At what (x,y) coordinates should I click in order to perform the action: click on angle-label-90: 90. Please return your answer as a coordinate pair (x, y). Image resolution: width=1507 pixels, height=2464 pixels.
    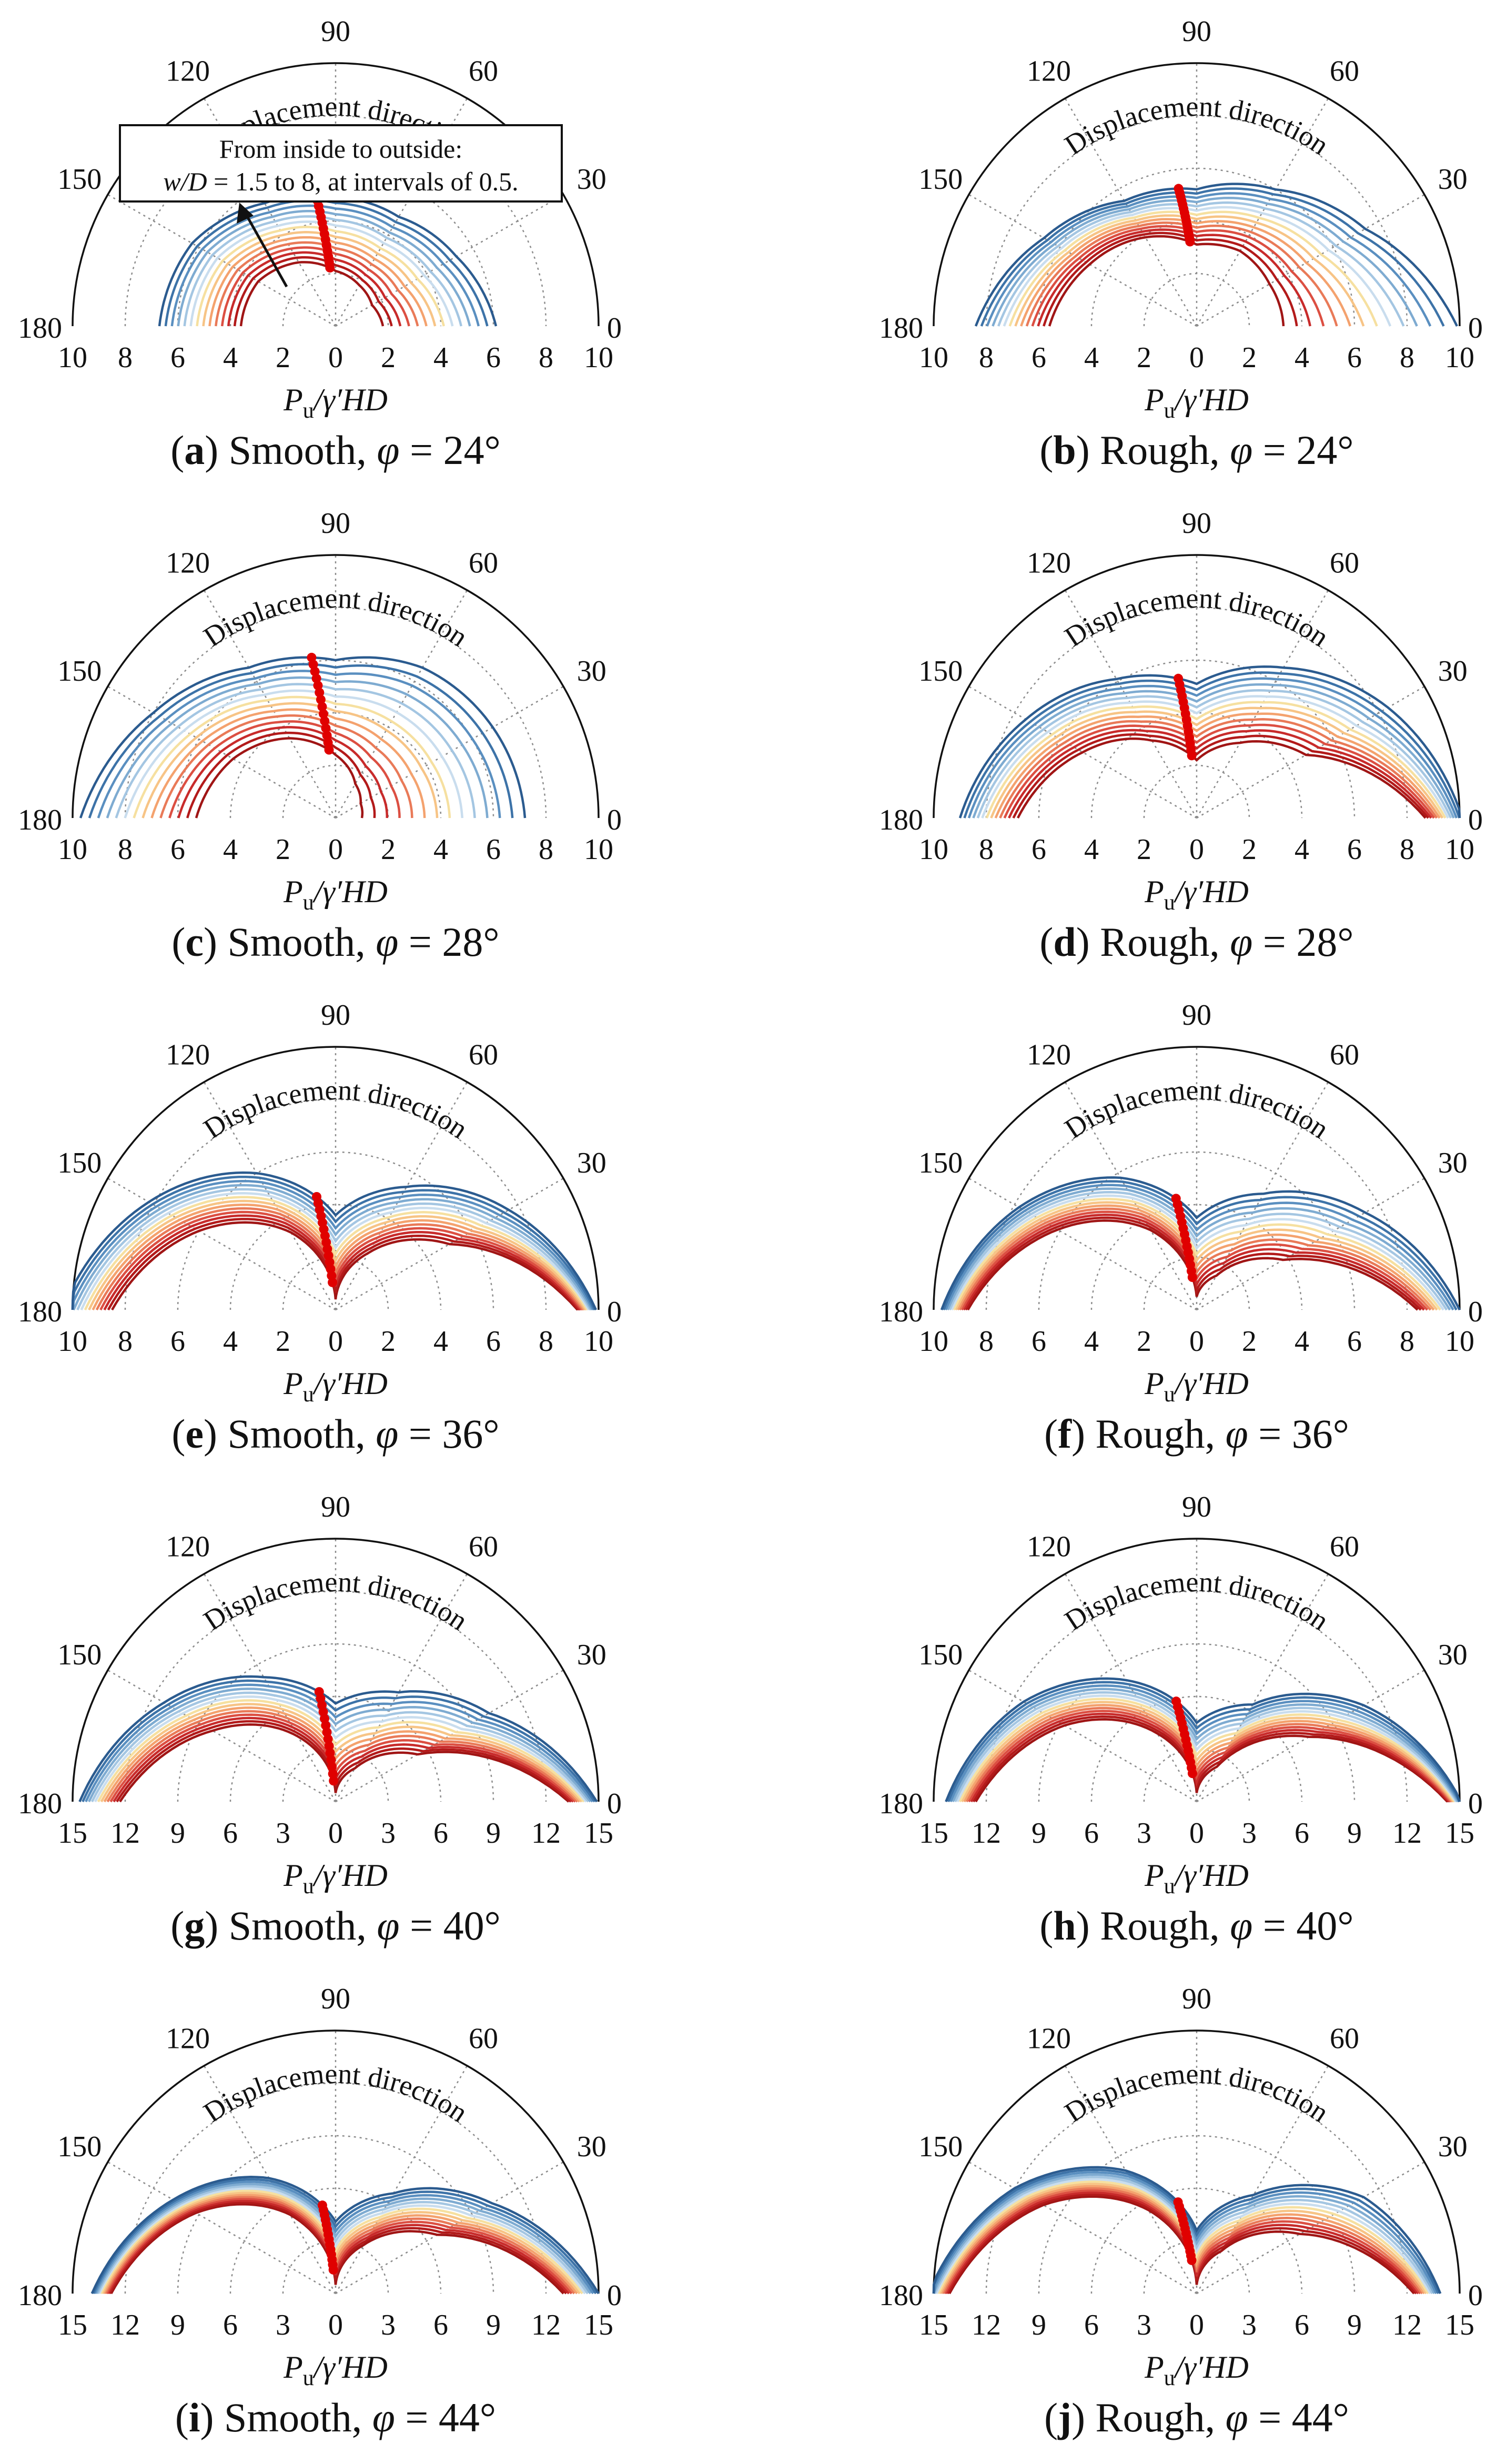
    Looking at the image, I should click on (1196, 32).